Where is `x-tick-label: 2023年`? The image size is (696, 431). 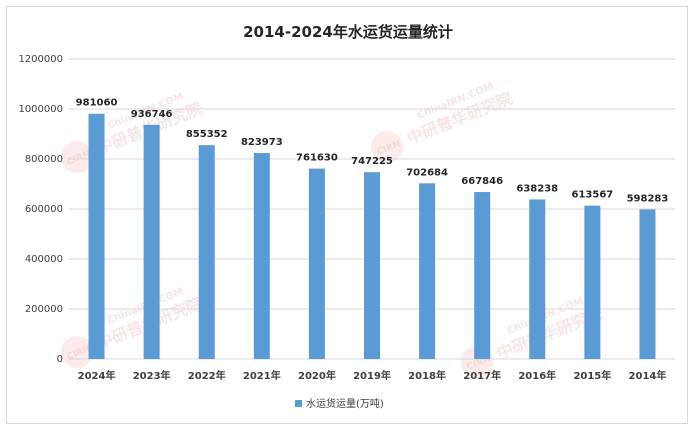 x-tick-label: 2023年 is located at coordinates (152, 375).